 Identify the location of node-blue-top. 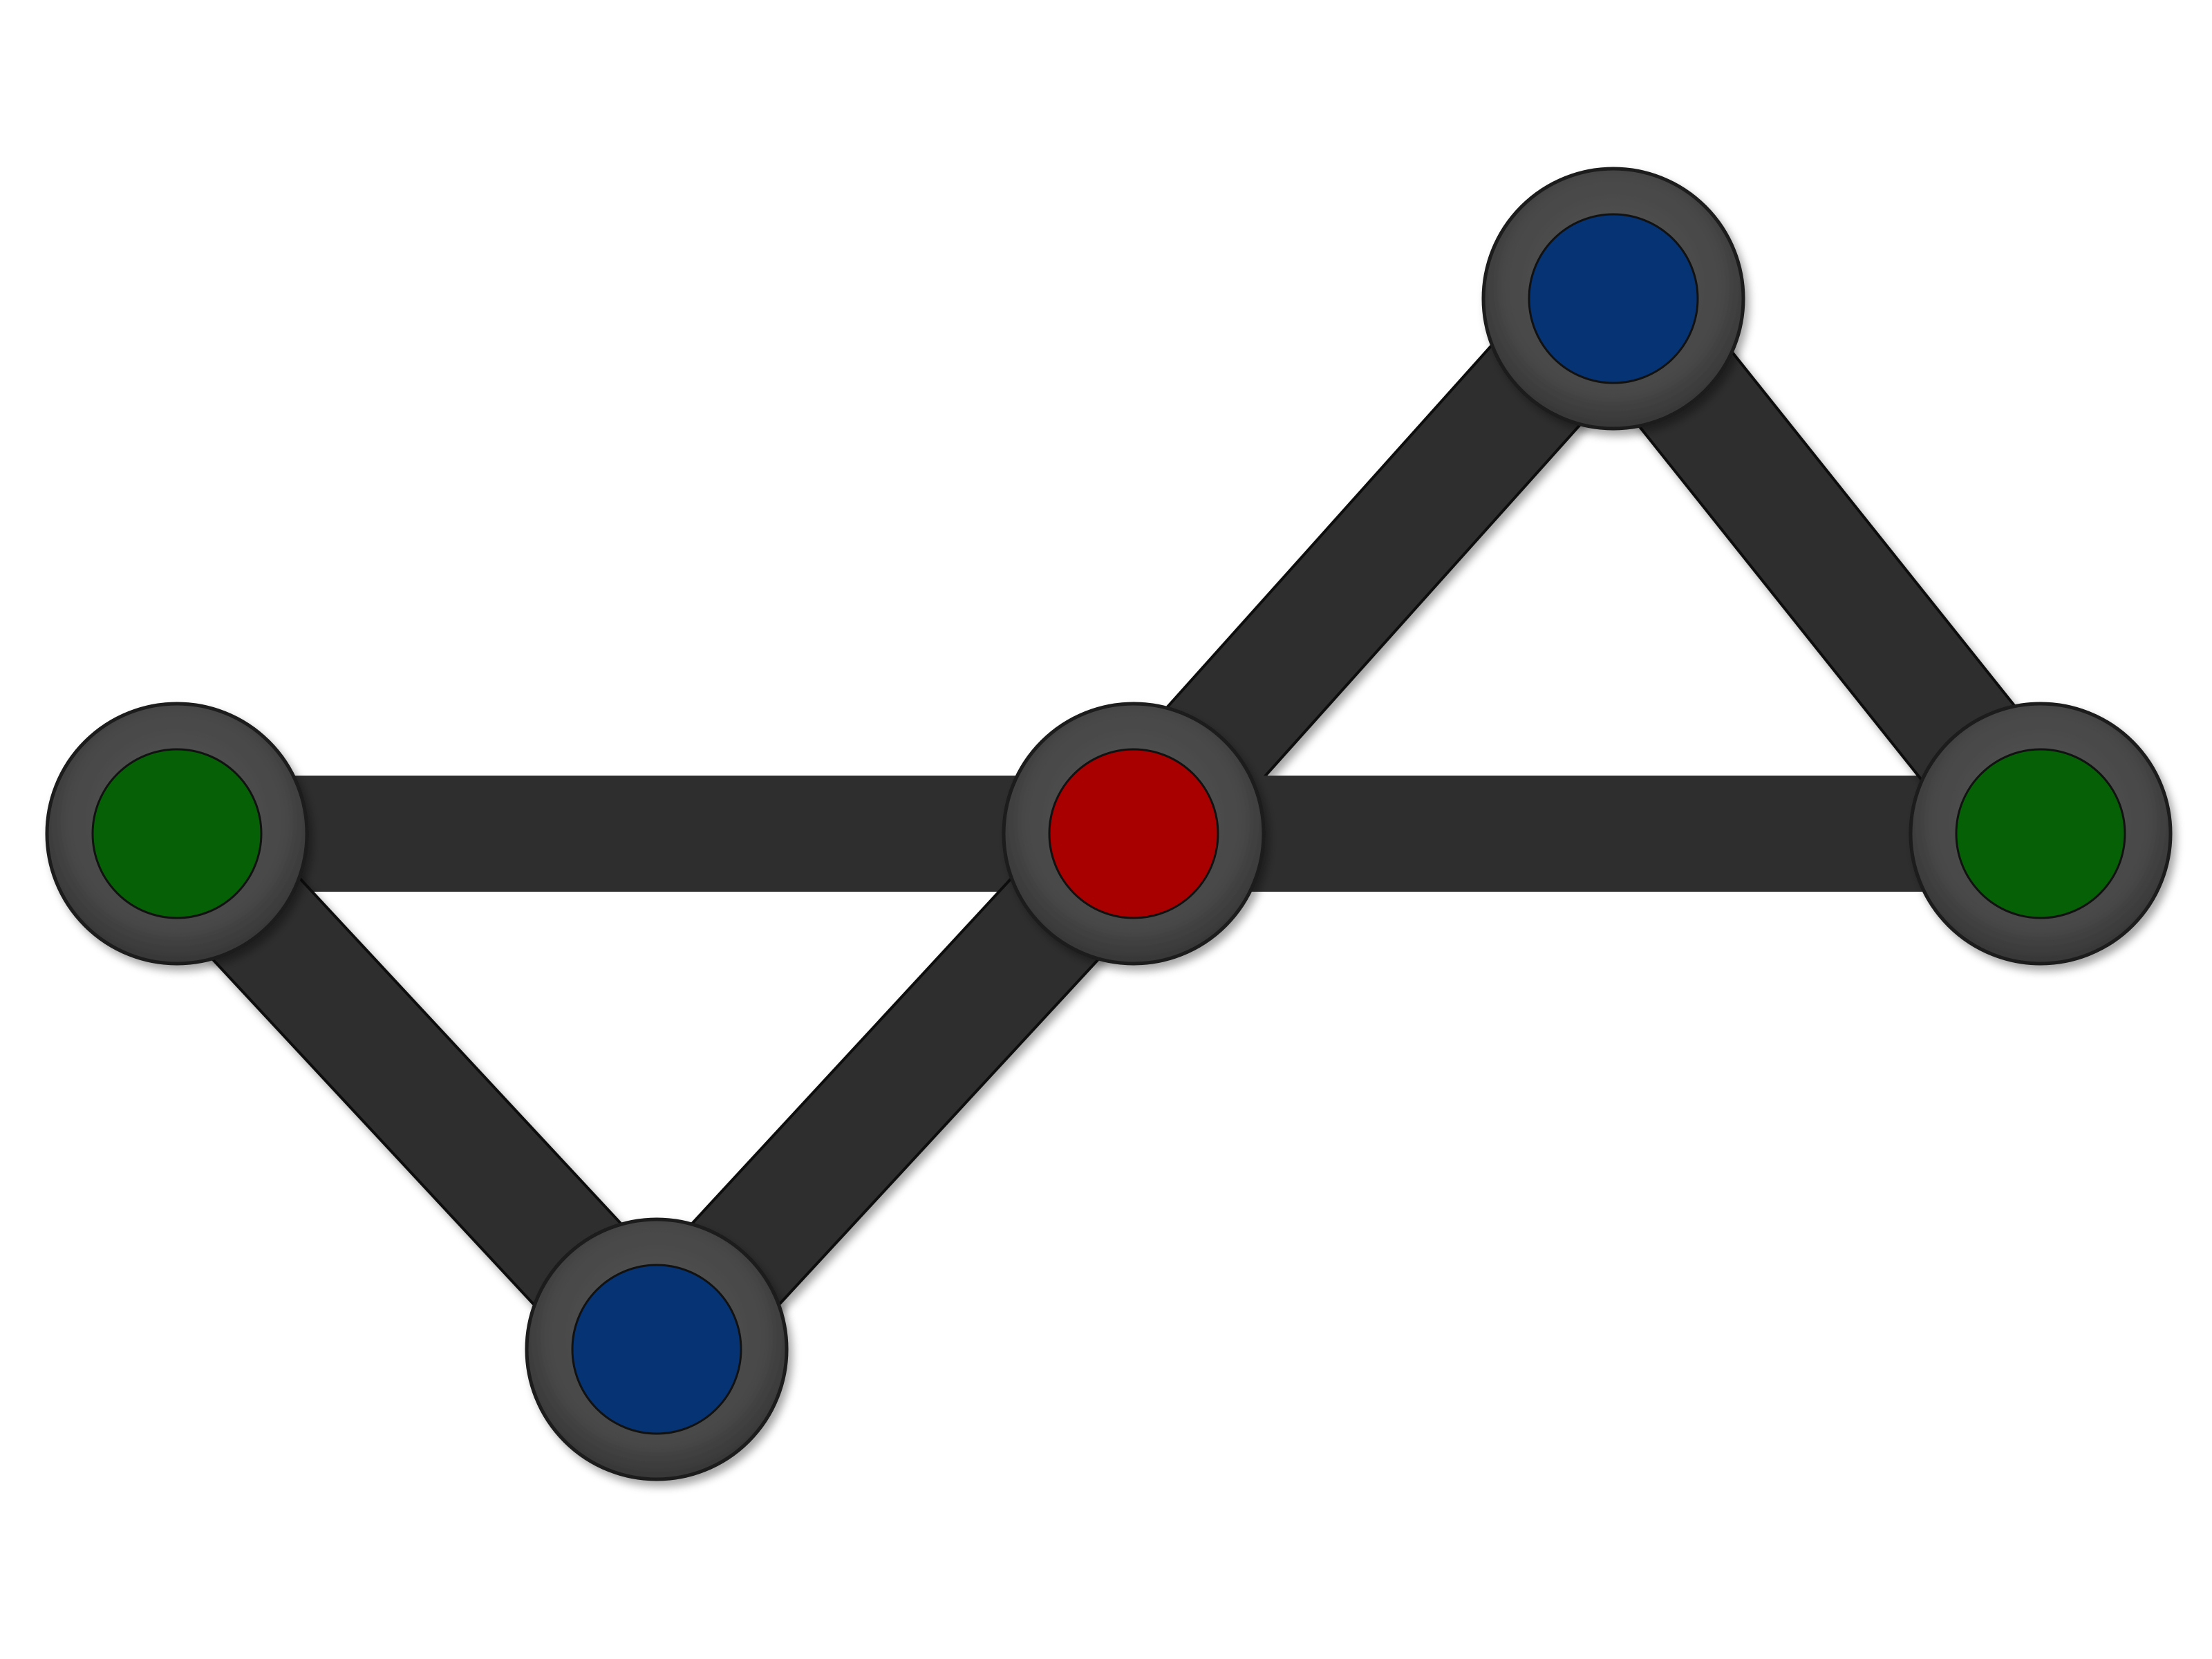
(1613, 299).